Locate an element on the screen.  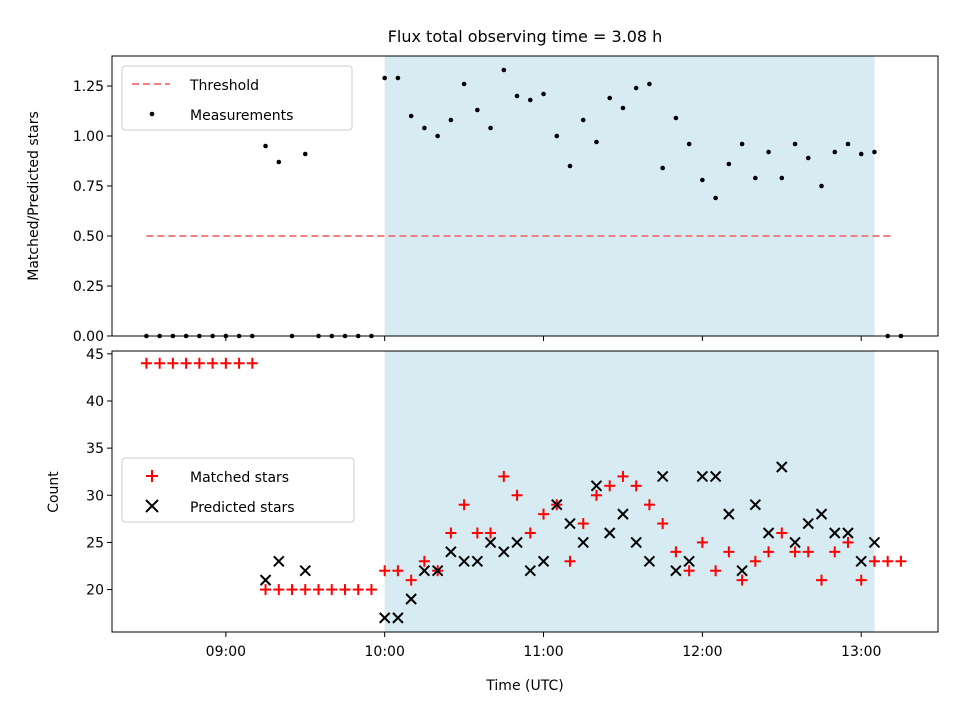
predicted-legend-swatch is located at coordinates (152, 506).